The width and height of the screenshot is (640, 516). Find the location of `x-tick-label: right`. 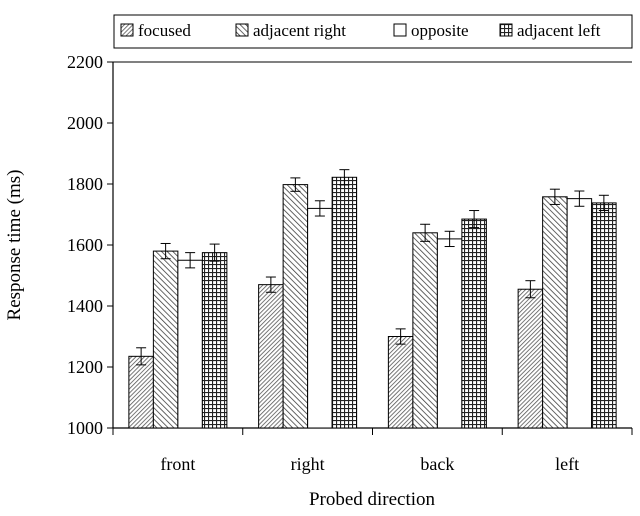

x-tick-label: right is located at coordinates (308, 464).